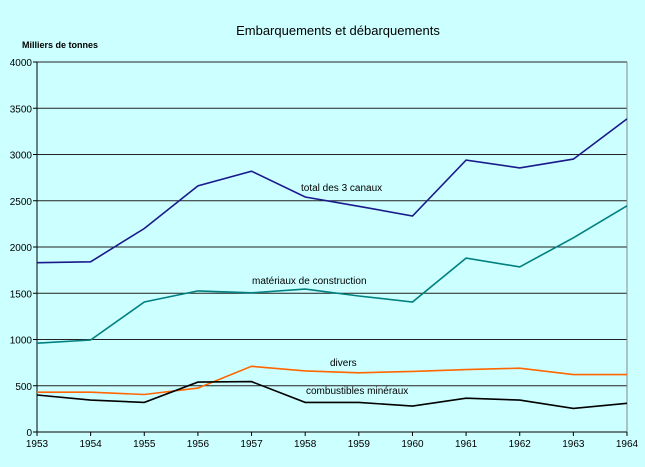 This screenshot has height=467, width=645. What do you see at coordinates (21, 63) in the screenshot?
I see `y-tick-label: 4000` at bounding box center [21, 63].